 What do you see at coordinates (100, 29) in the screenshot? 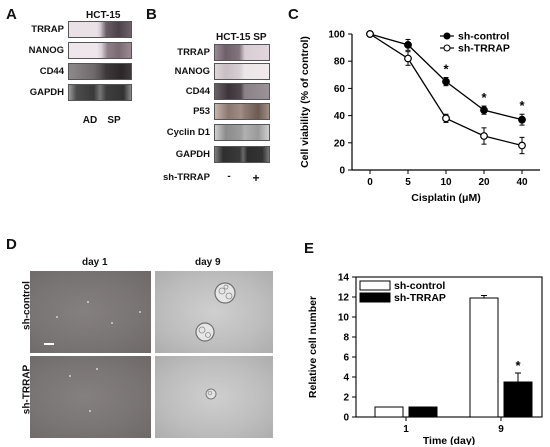
I see `panel-a-blot-trrap` at bounding box center [100, 29].